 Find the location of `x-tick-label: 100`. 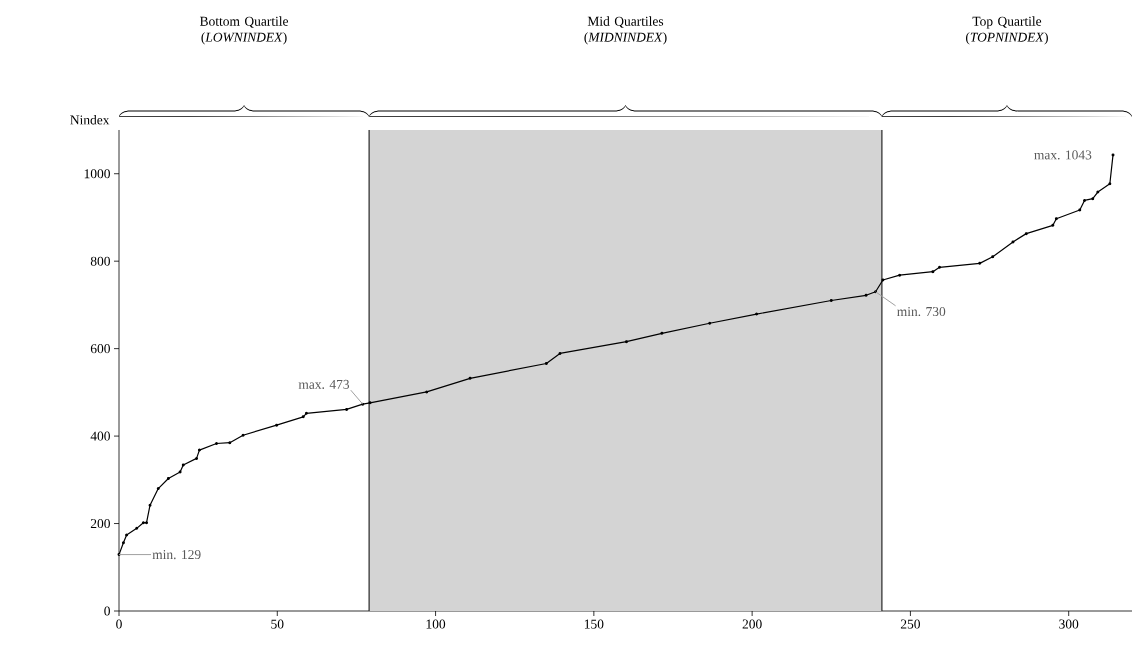

x-tick-label: 100 is located at coordinates (436, 624).